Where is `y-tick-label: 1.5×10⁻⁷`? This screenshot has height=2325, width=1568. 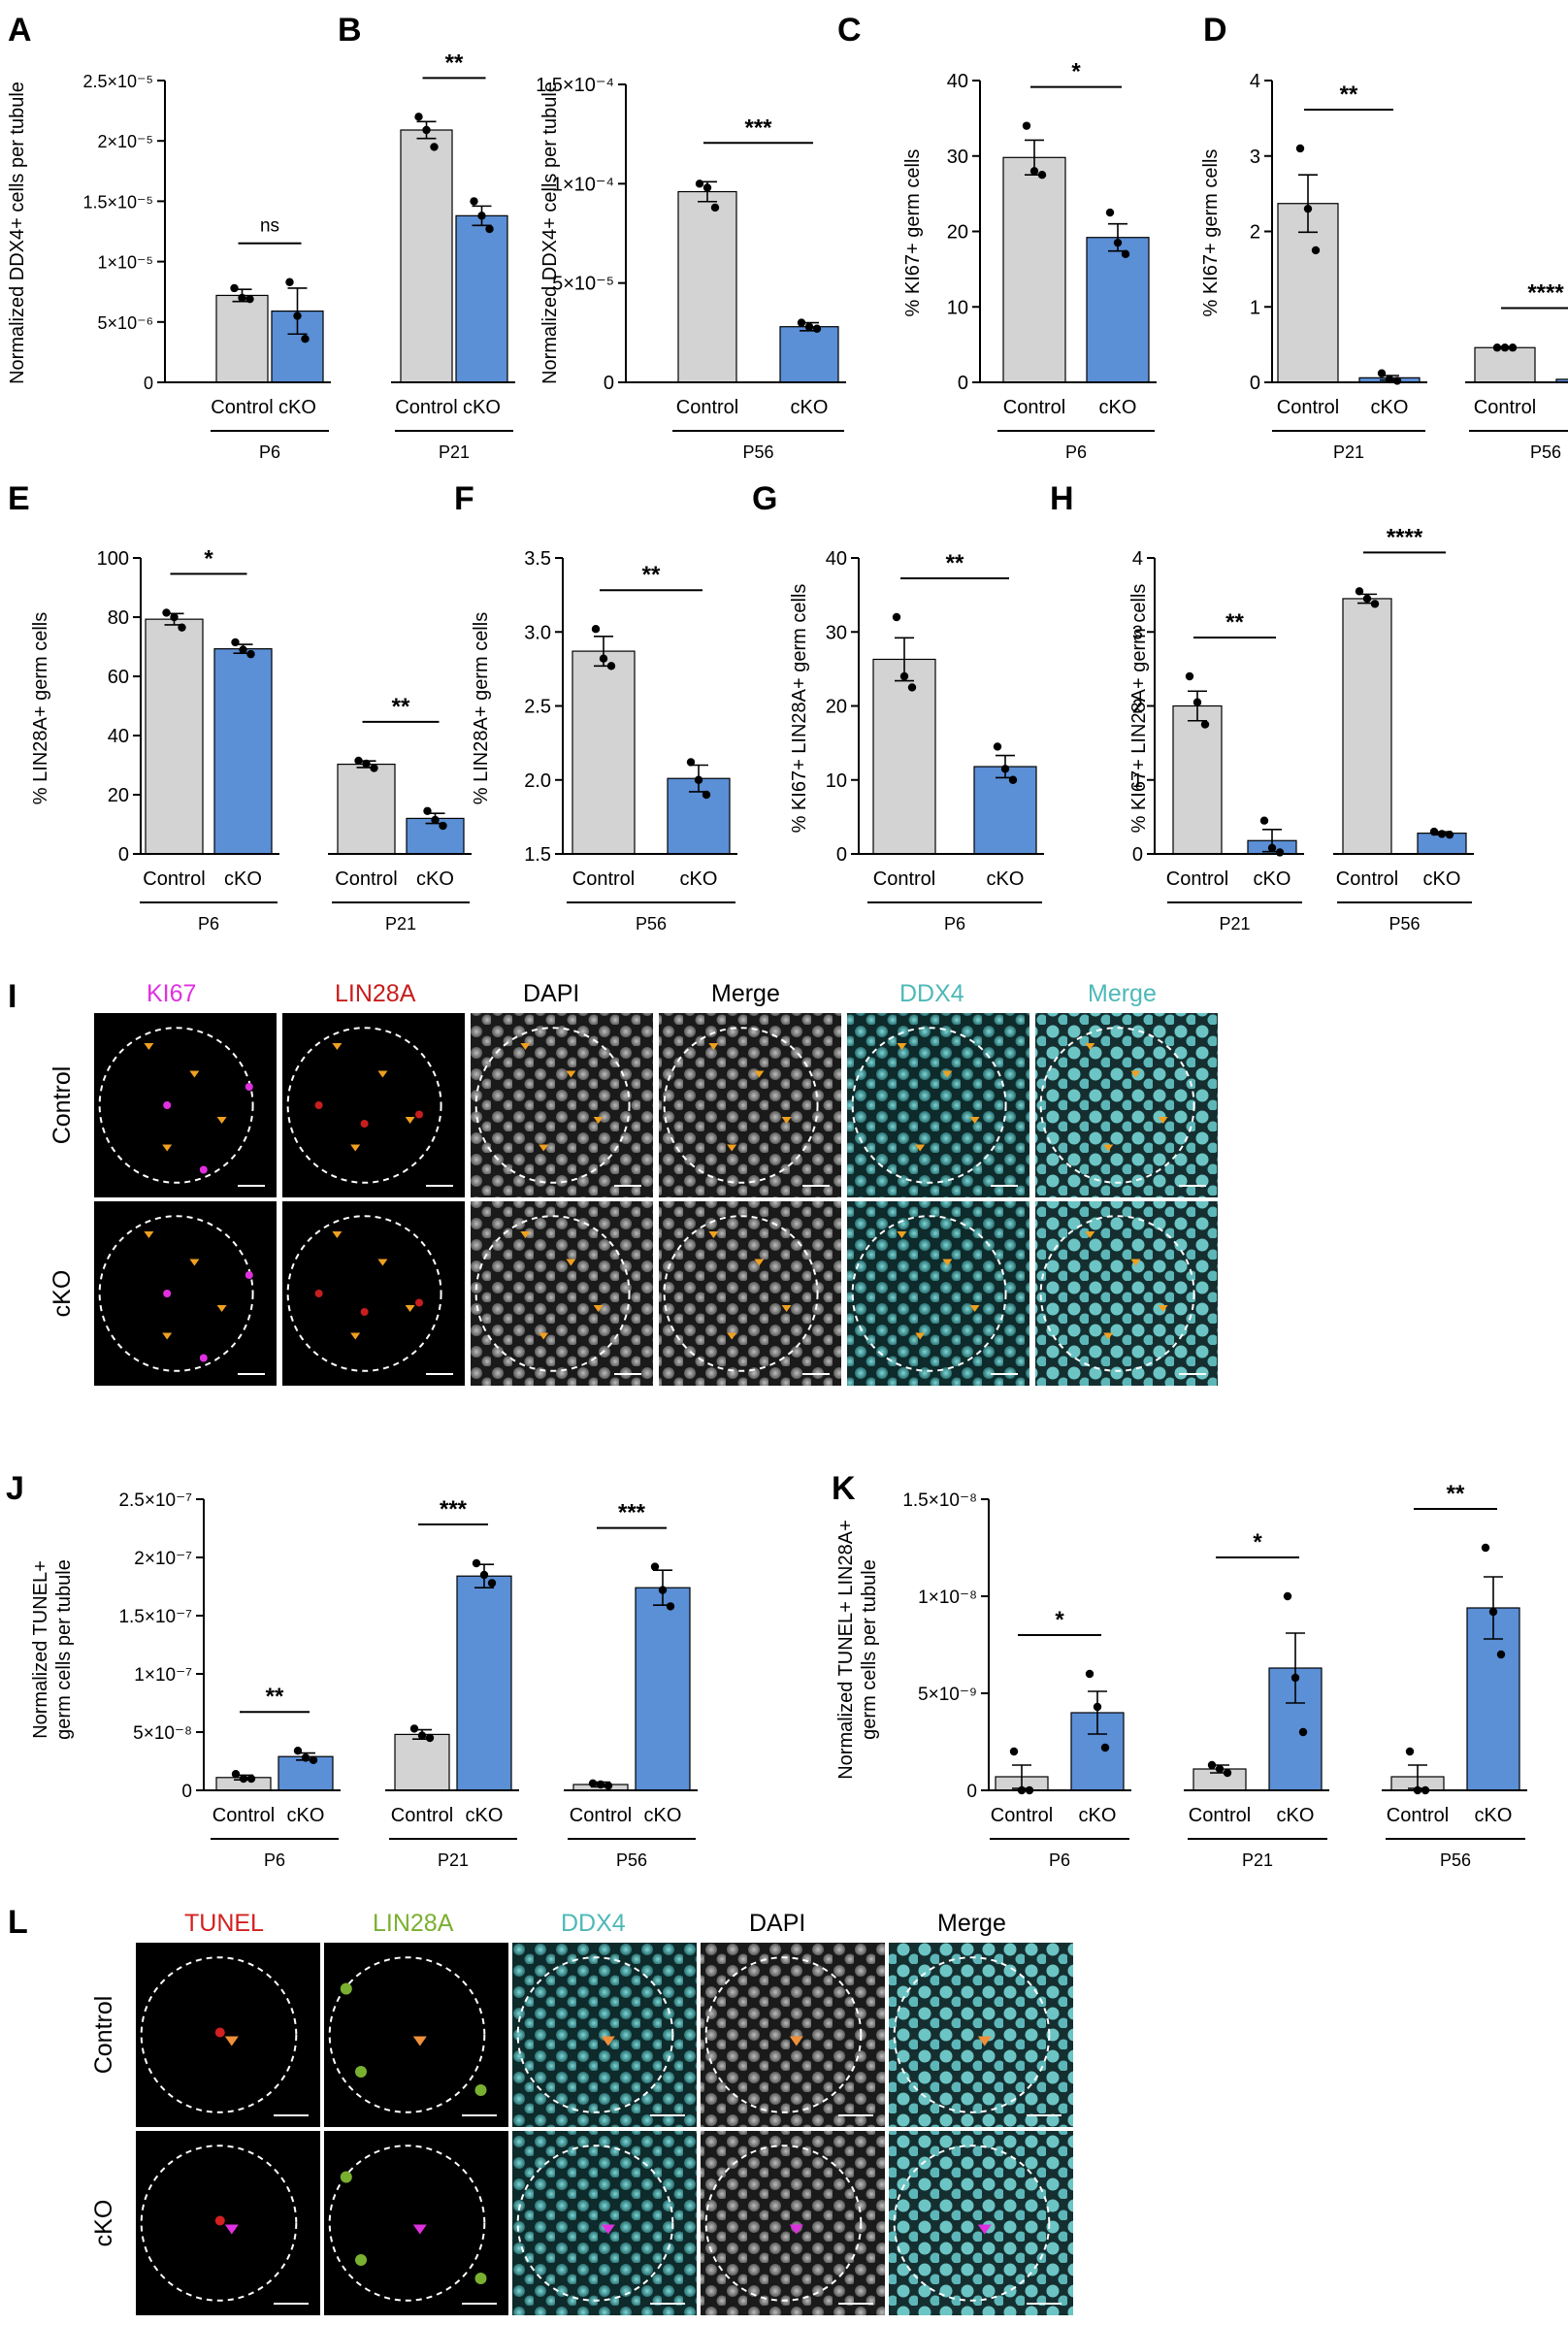 y-tick-label: 1.5×10⁻⁷ is located at coordinates (155, 1617).